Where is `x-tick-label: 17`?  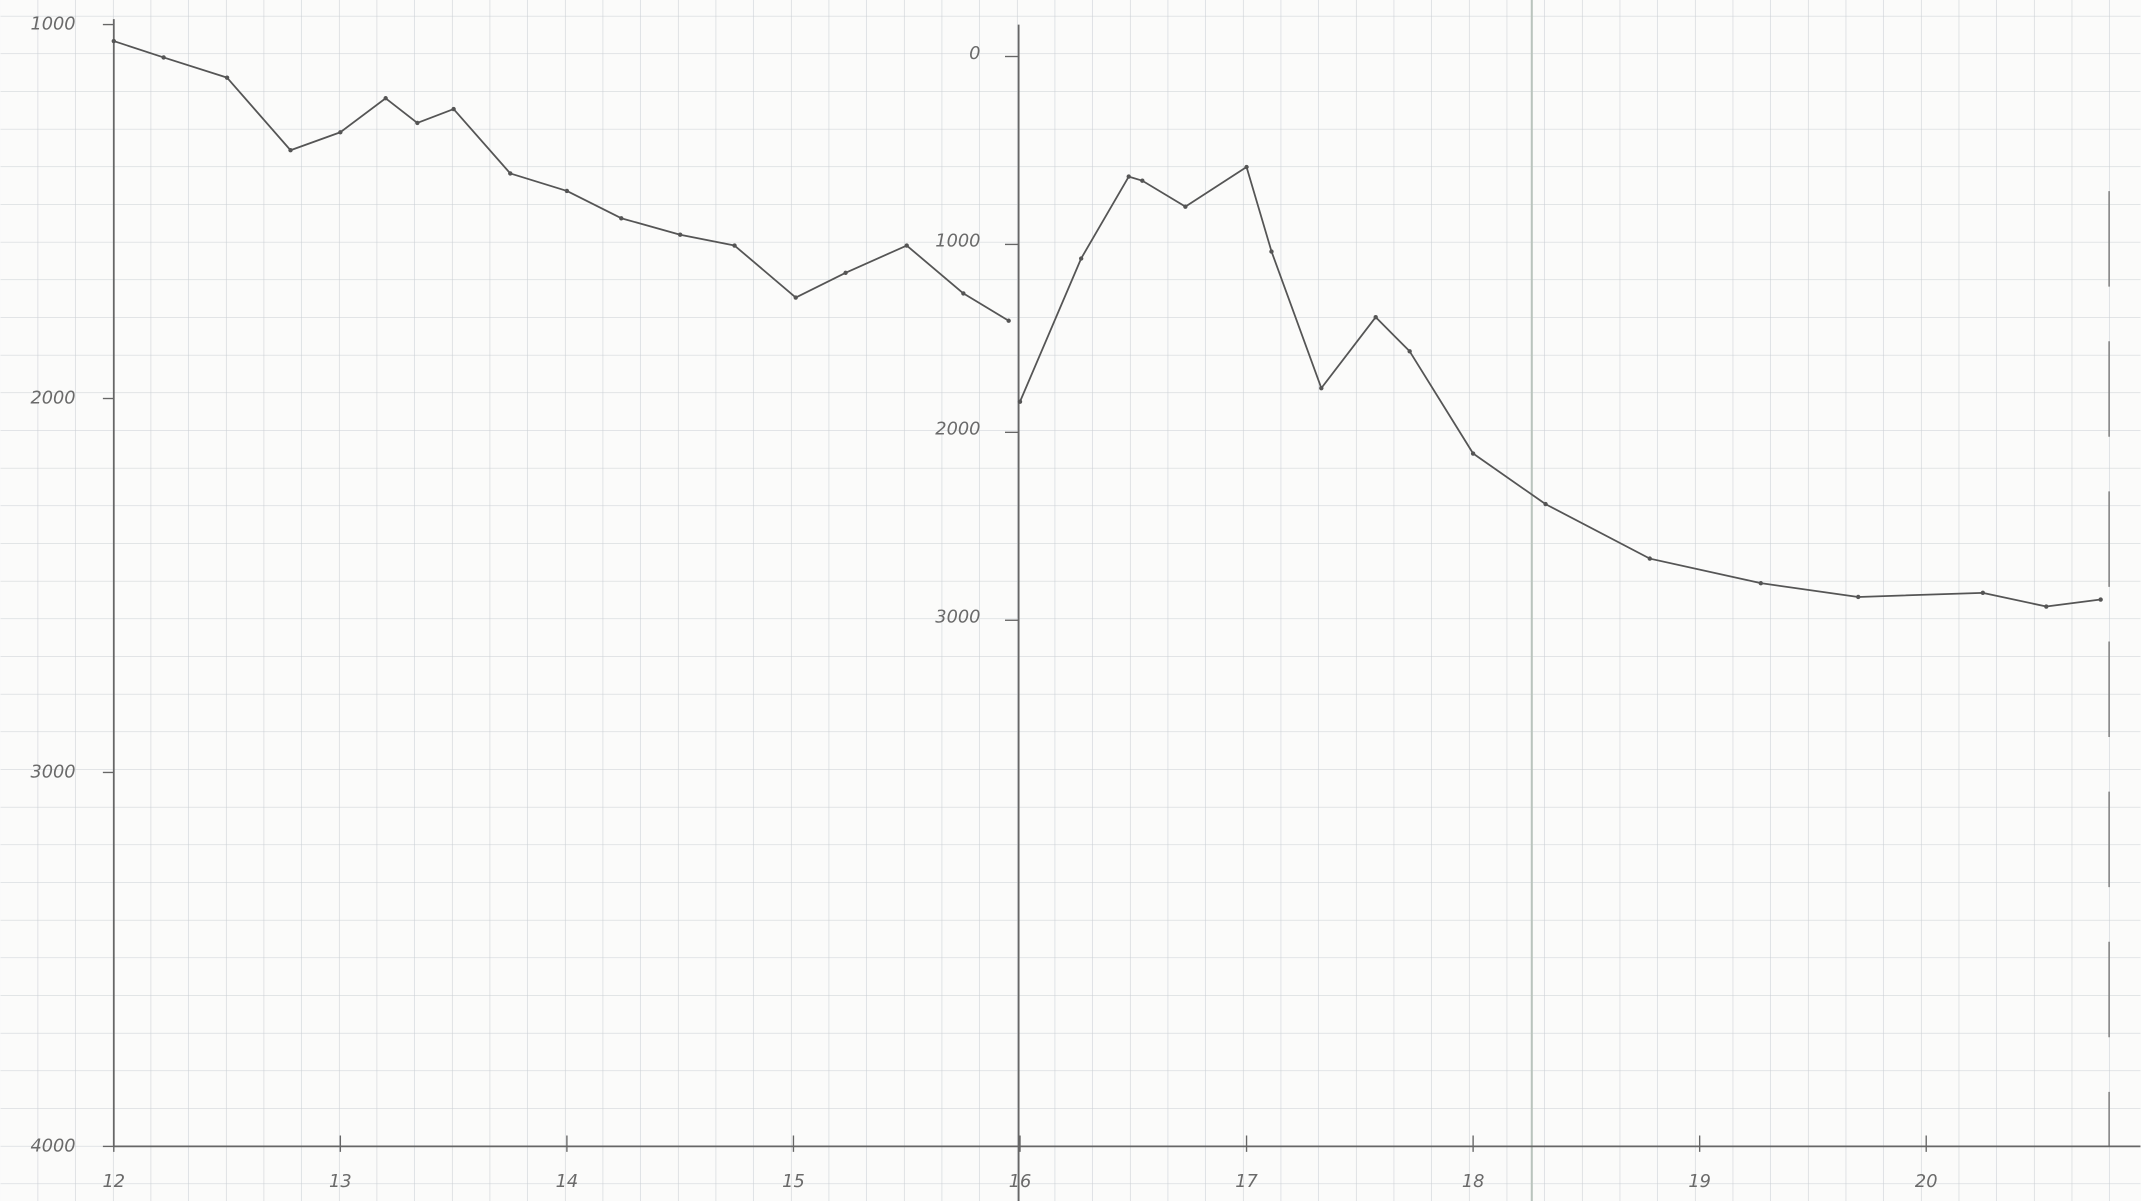 x-tick-label: 17 is located at coordinates (1246, 1182).